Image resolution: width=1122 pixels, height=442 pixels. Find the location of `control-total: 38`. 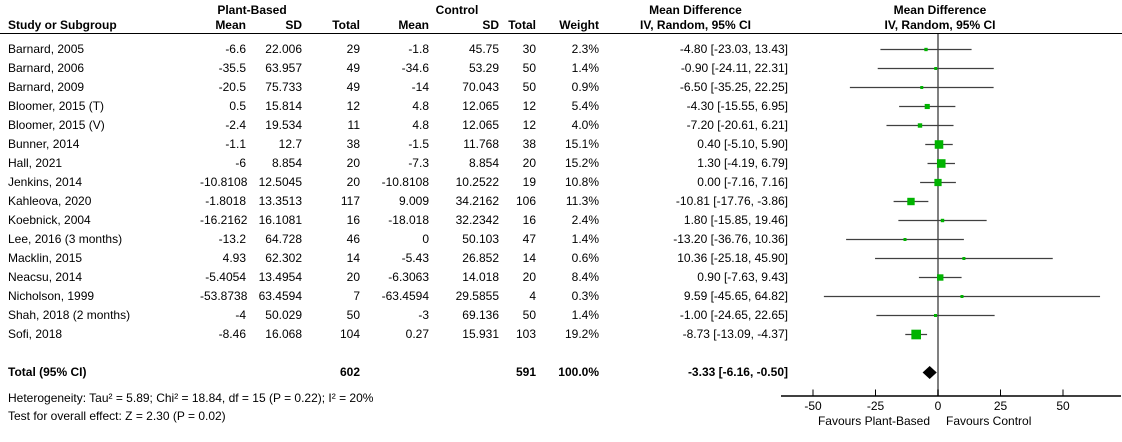

control-total: 38 is located at coordinates (529, 144).